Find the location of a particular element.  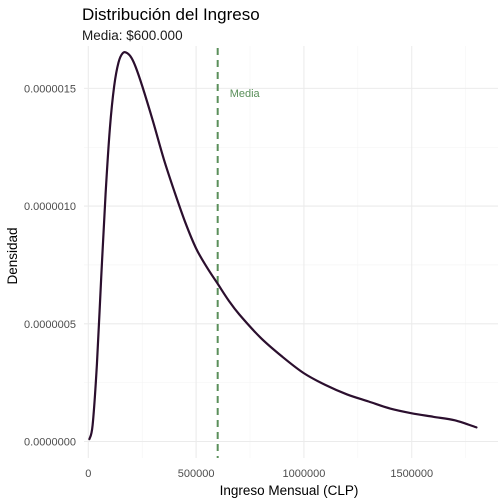

y-tick-label: 0.0000010 is located at coordinates (50, 207).